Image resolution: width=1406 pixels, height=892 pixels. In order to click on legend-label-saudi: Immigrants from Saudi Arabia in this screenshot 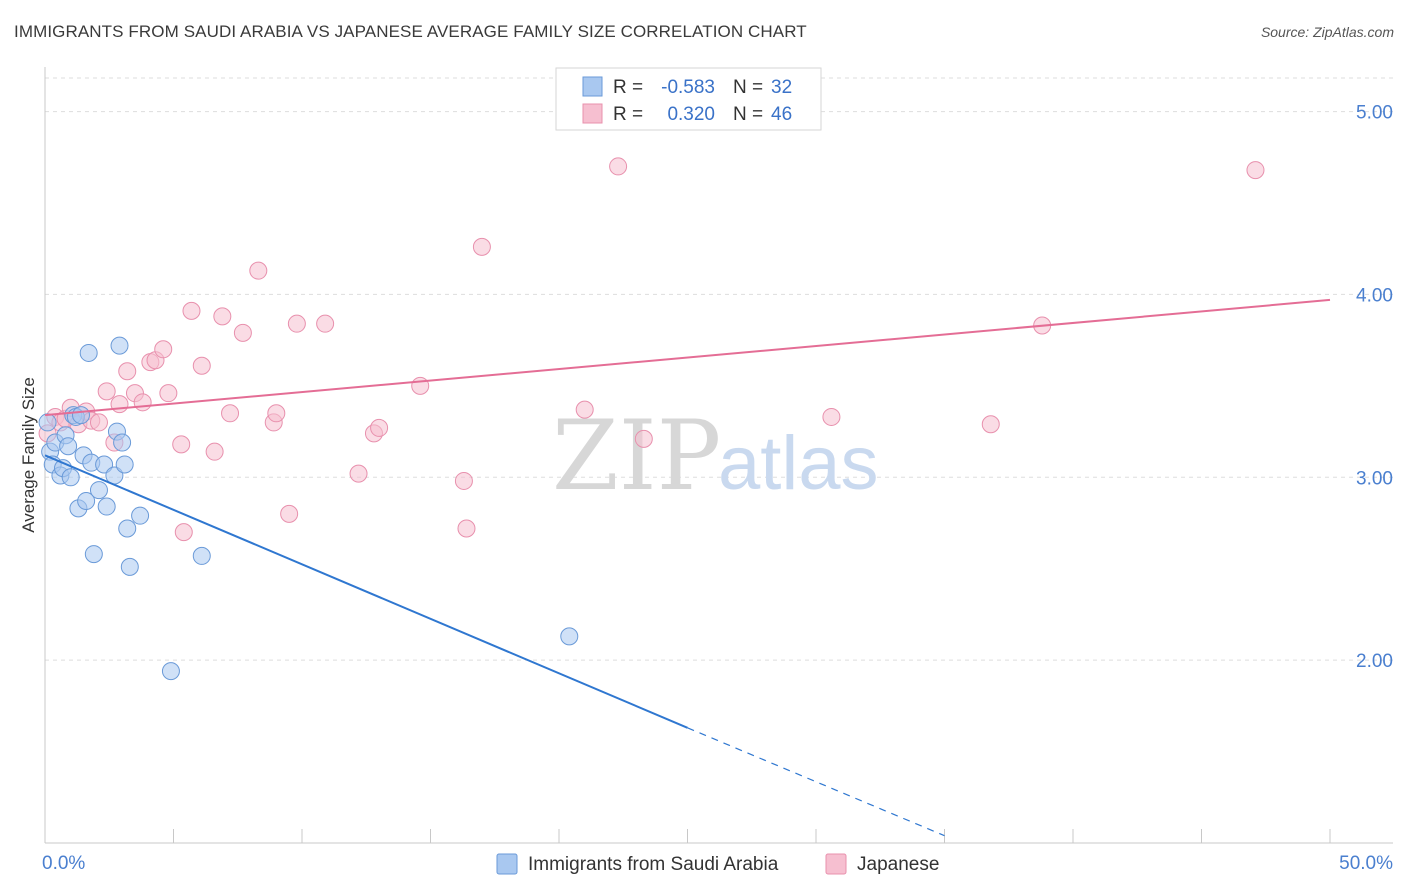, I will do `click(653, 864)`.